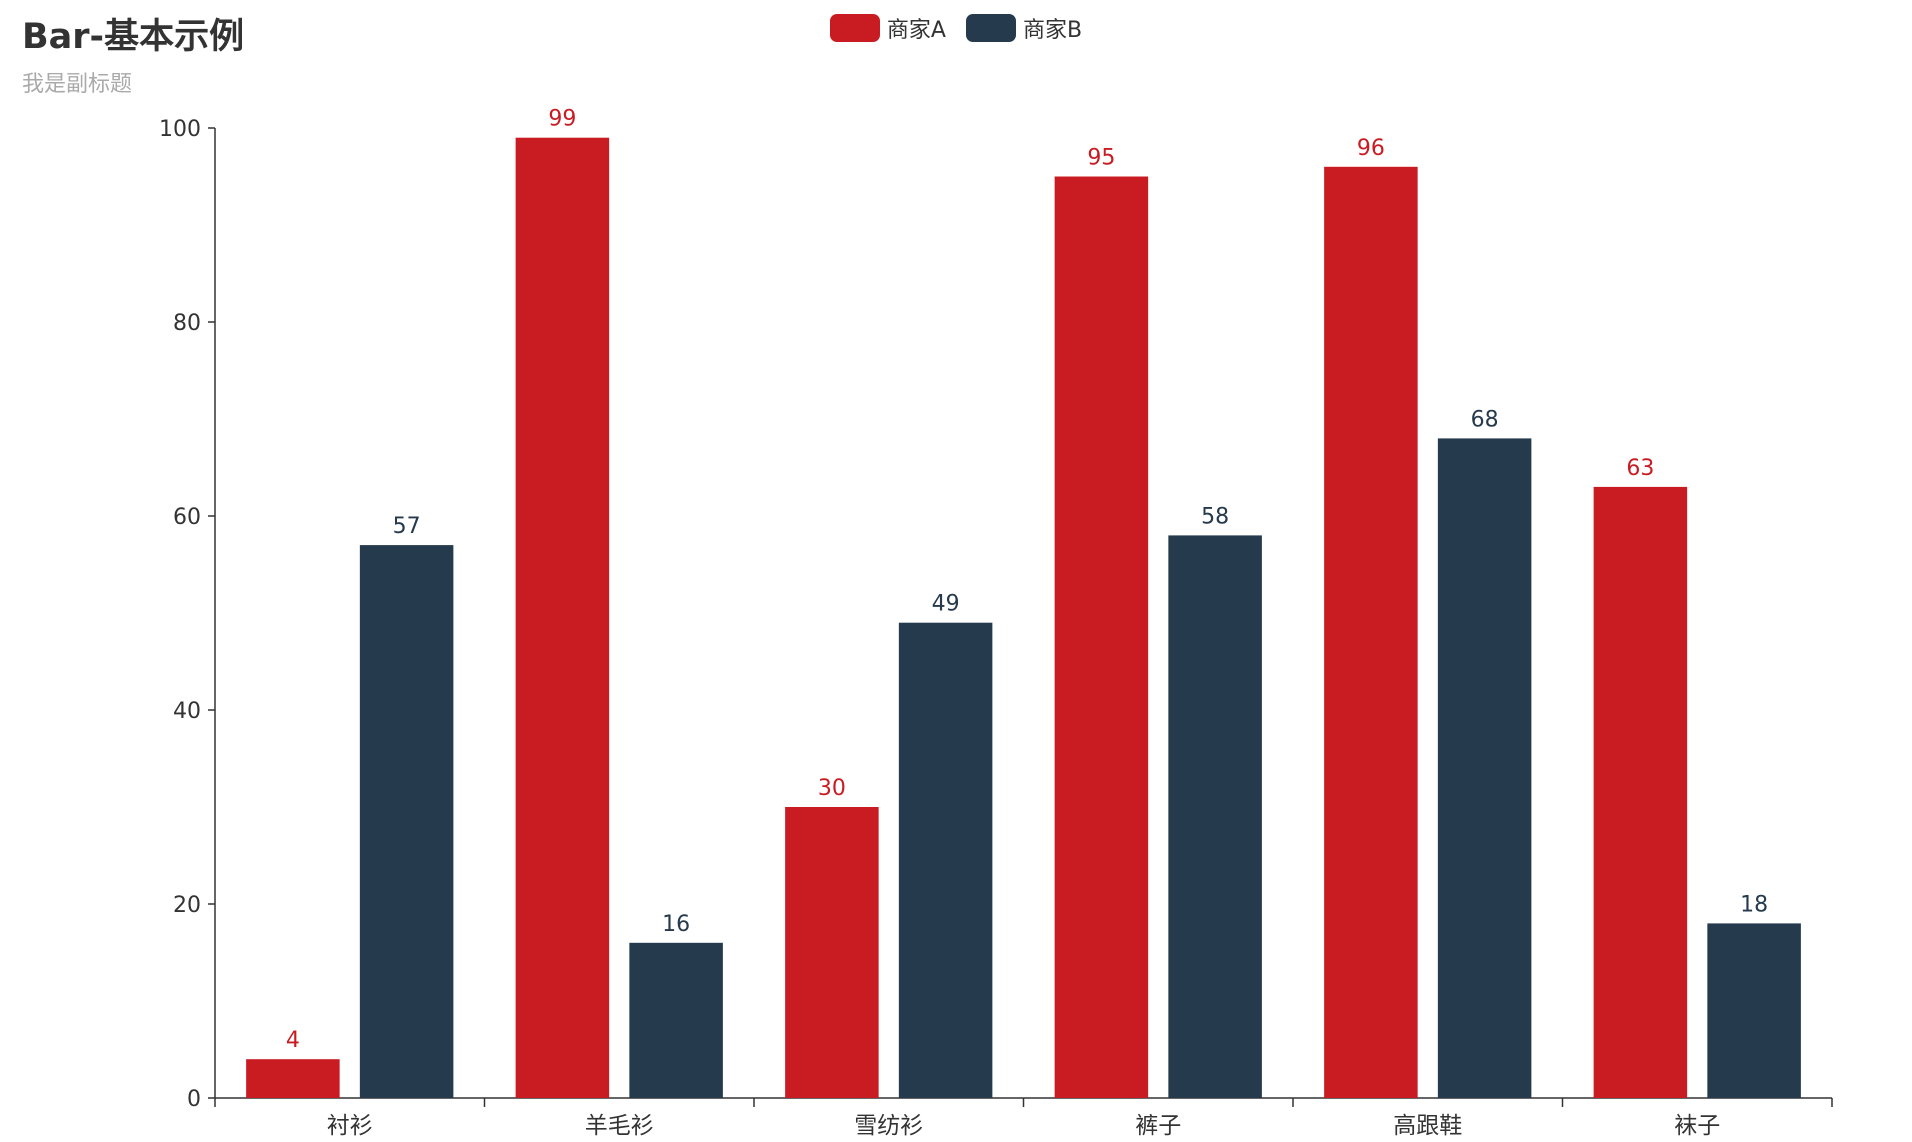 The width and height of the screenshot is (1912, 1142). Describe the element at coordinates (619, 1126) in the screenshot. I see `x-tick-label-1: 羊毛衫` at that location.